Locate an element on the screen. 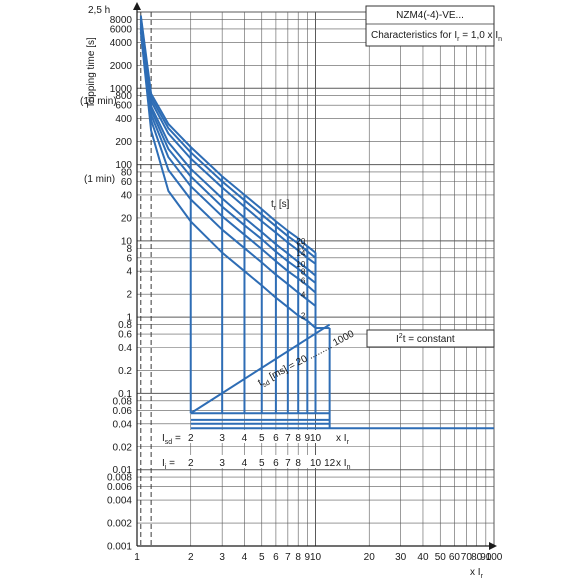  isd-row-background is located at coordinates (260, 436).